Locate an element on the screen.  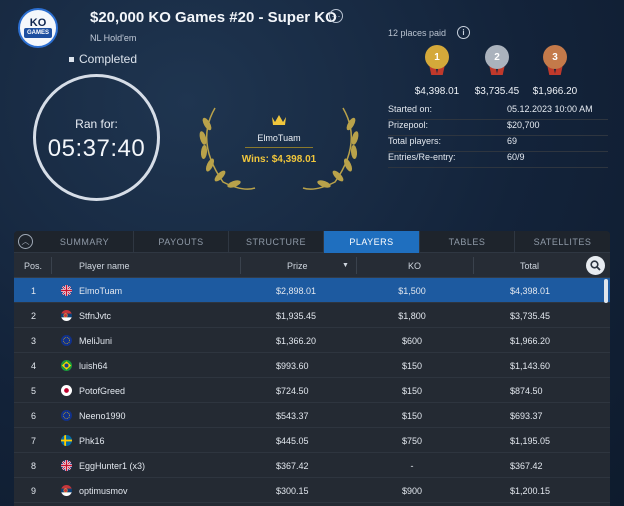
tab-summary: SUMMARY is located at coordinates (85, 242).